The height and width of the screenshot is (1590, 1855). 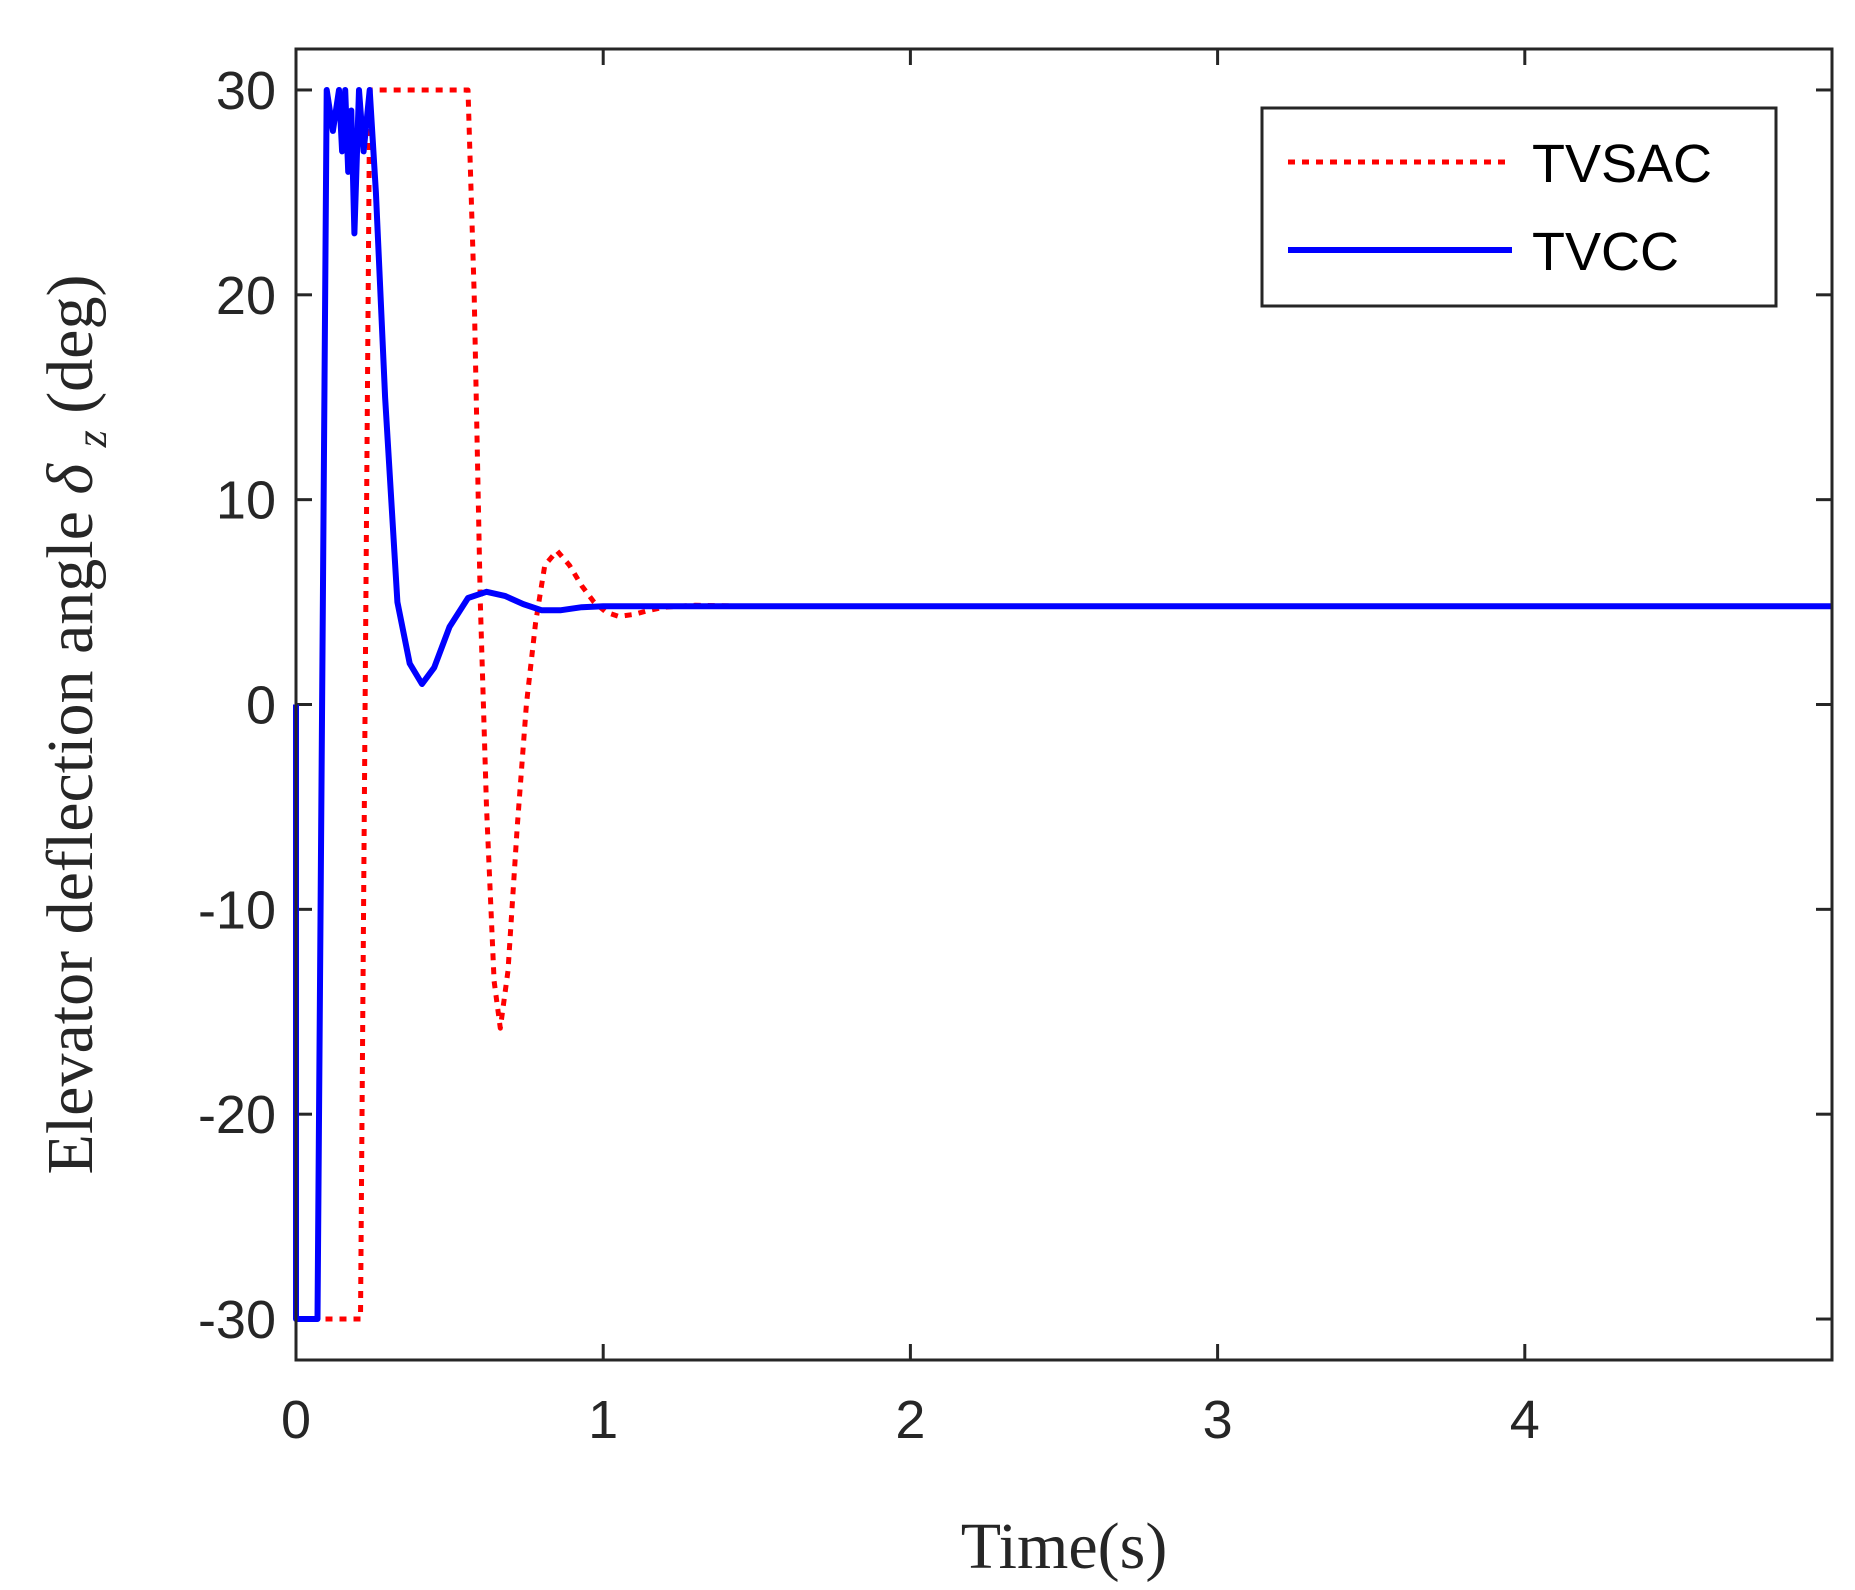 What do you see at coordinates (70, 479) in the screenshot?
I see `y-axis-title-symbol: δ` at bounding box center [70, 479].